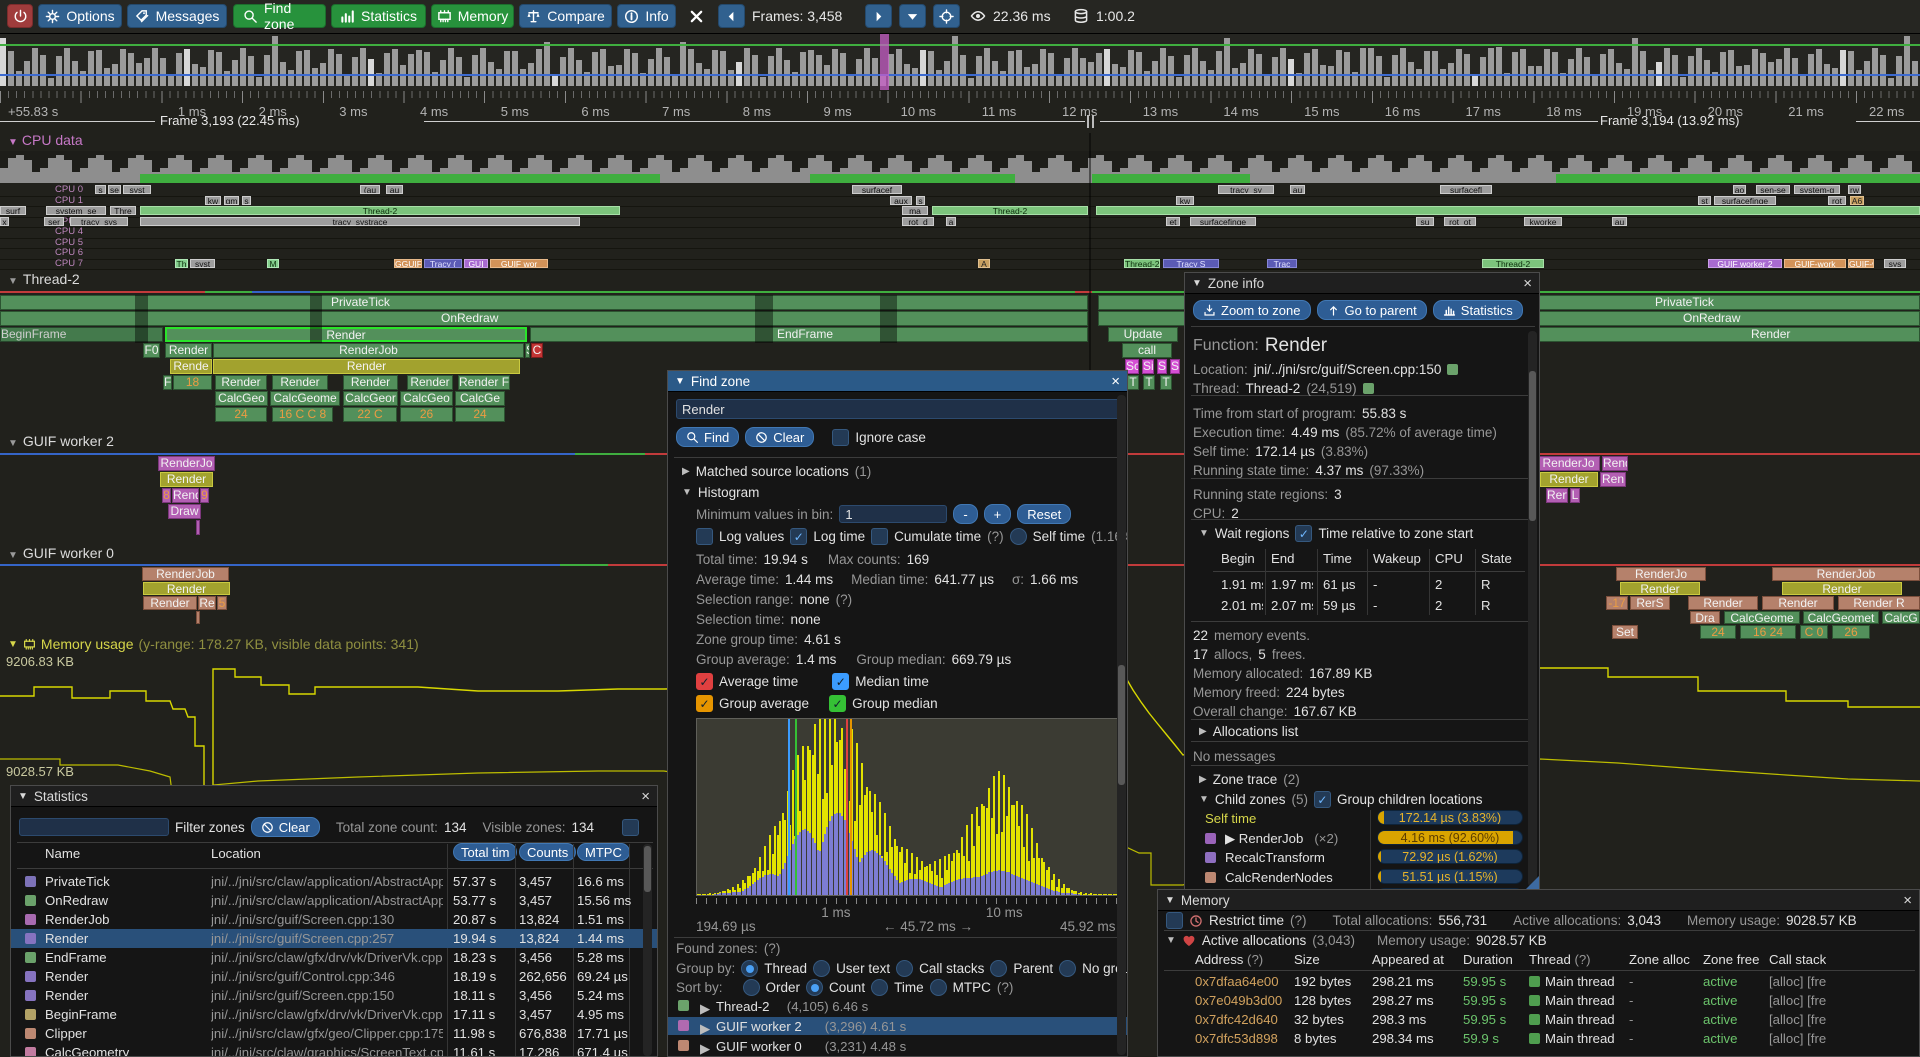 The height and width of the screenshot is (1057, 1920). I want to click on button-clear: Clear, so click(285, 827).